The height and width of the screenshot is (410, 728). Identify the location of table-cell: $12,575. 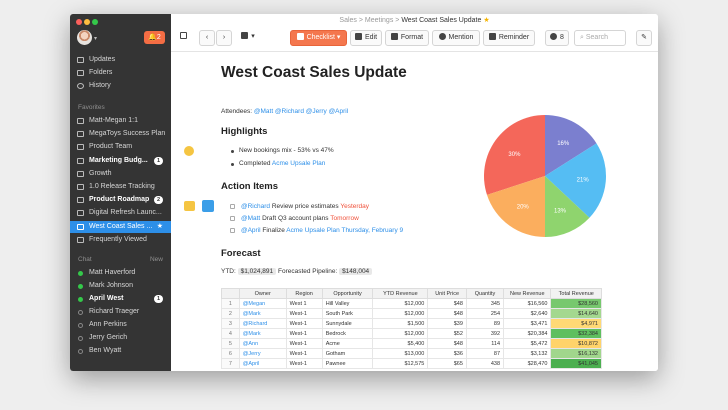
(400, 363).